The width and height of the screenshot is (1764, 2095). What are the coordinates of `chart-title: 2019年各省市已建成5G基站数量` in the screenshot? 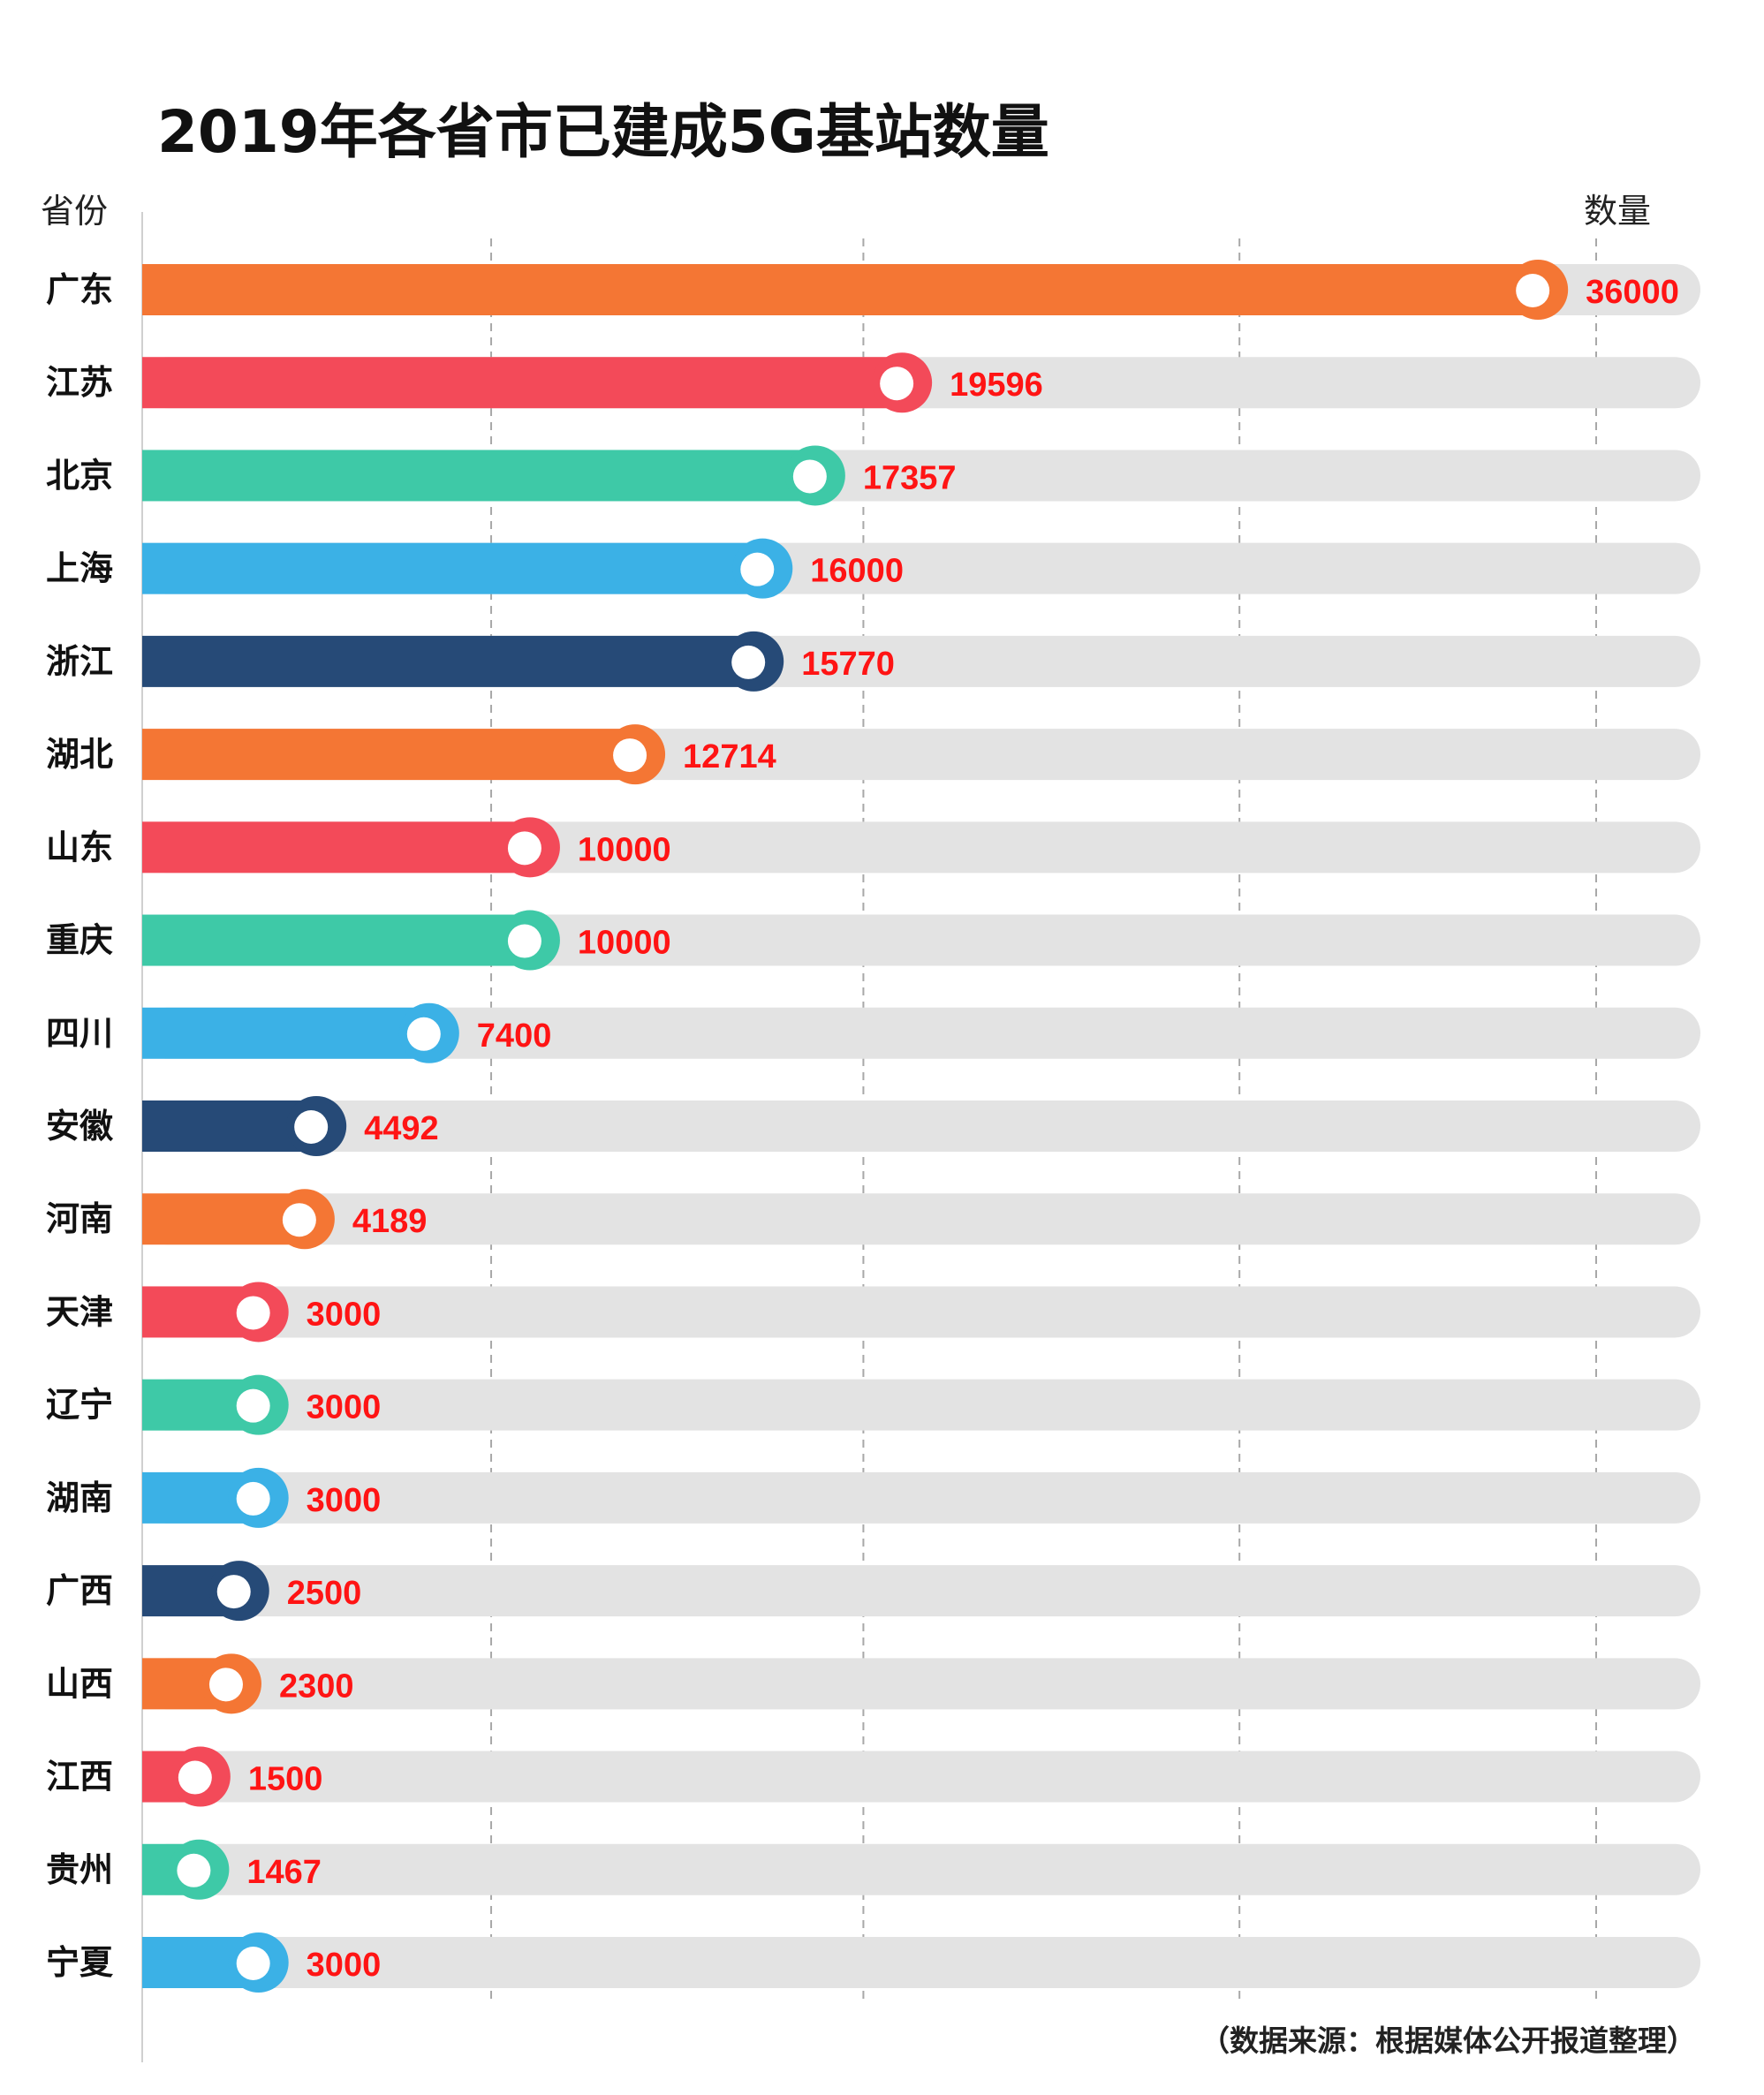 It's located at (603, 132).